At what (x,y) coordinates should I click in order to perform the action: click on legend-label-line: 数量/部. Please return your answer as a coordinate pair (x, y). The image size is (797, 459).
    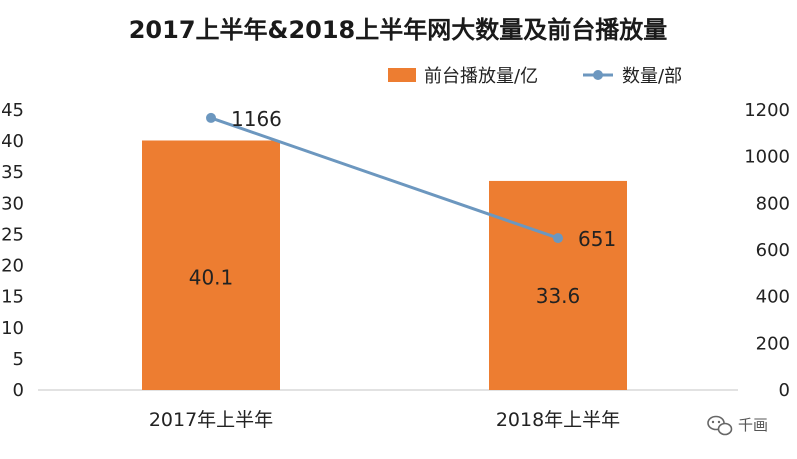
    Looking at the image, I should click on (652, 76).